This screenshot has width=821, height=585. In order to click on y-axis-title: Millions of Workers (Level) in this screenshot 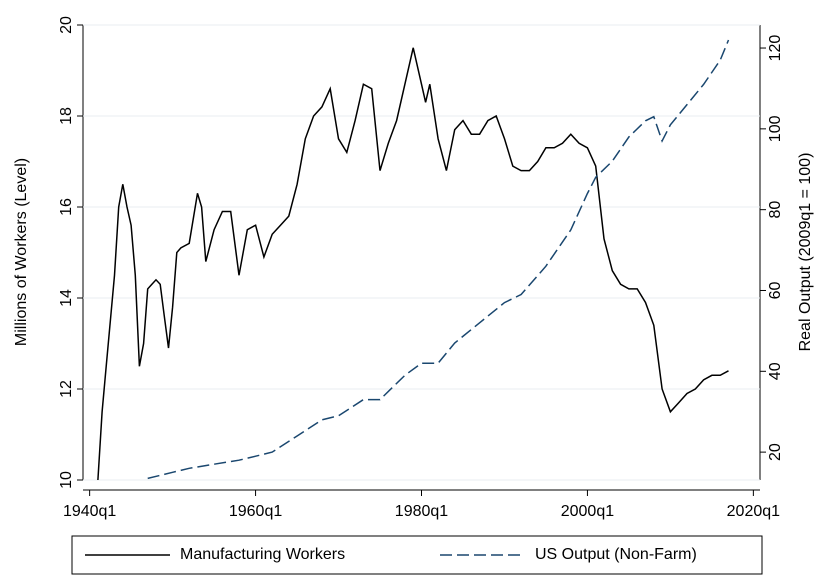, I will do `click(21, 252)`.